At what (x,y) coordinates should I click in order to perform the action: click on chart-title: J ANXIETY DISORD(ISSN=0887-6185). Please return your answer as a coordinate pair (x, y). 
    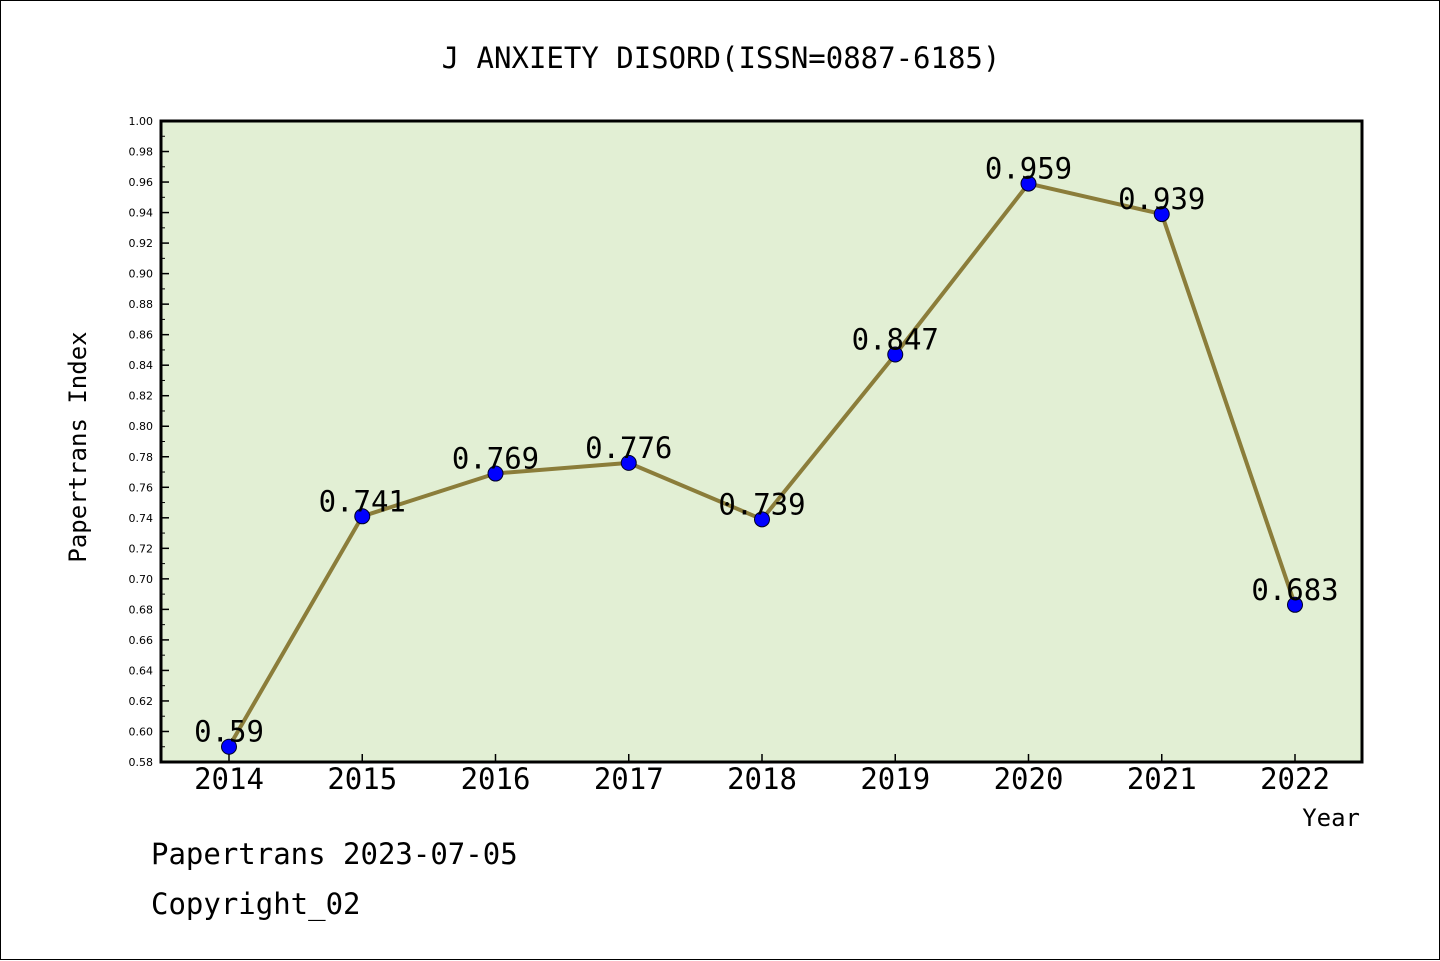
    Looking at the image, I should click on (721, 58).